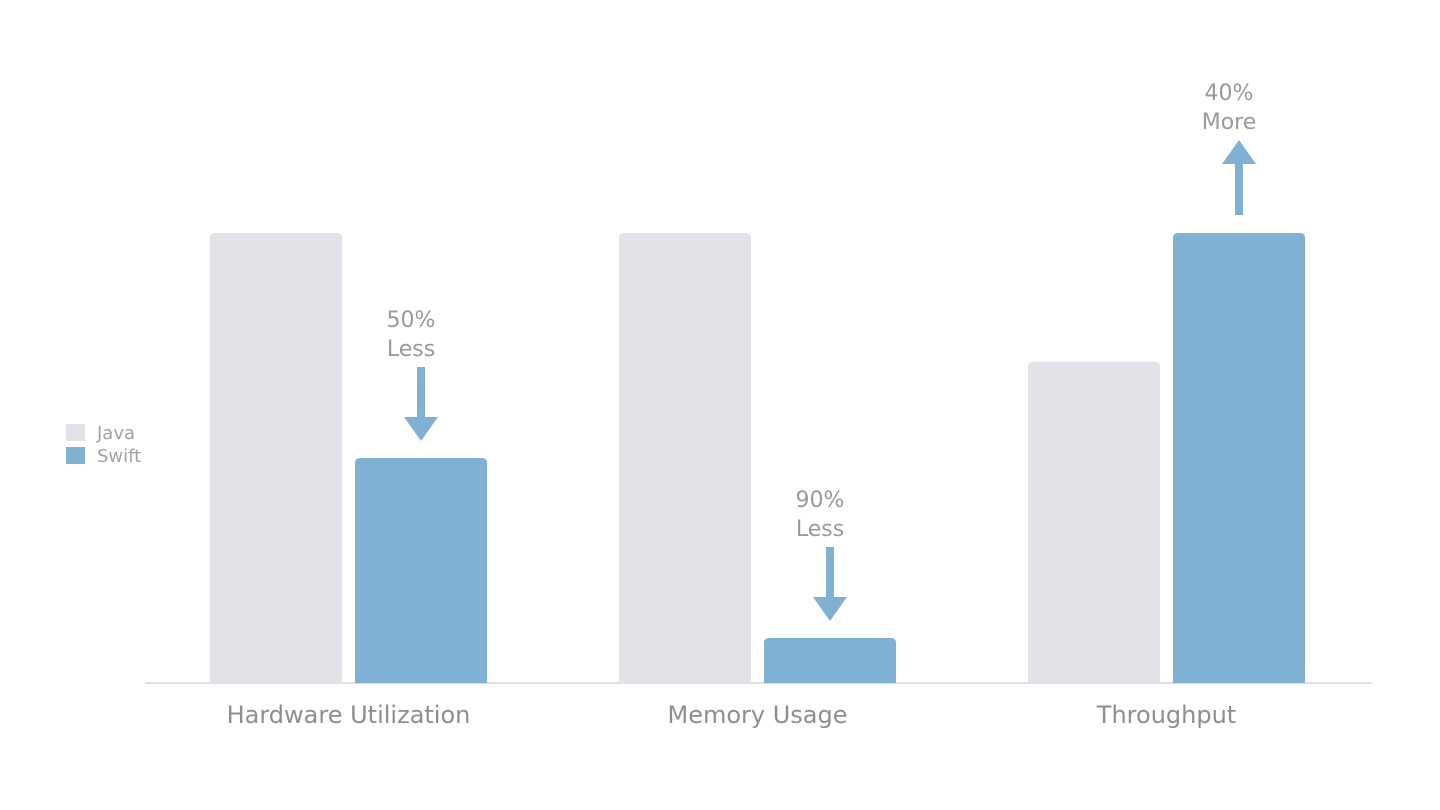 The width and height of the screenshot is (1440, 810). What do you see at coordinates (421, 570) in the screenshot?
I see `bar-swift-hardware-utilization` at bounding box center [421, 570].